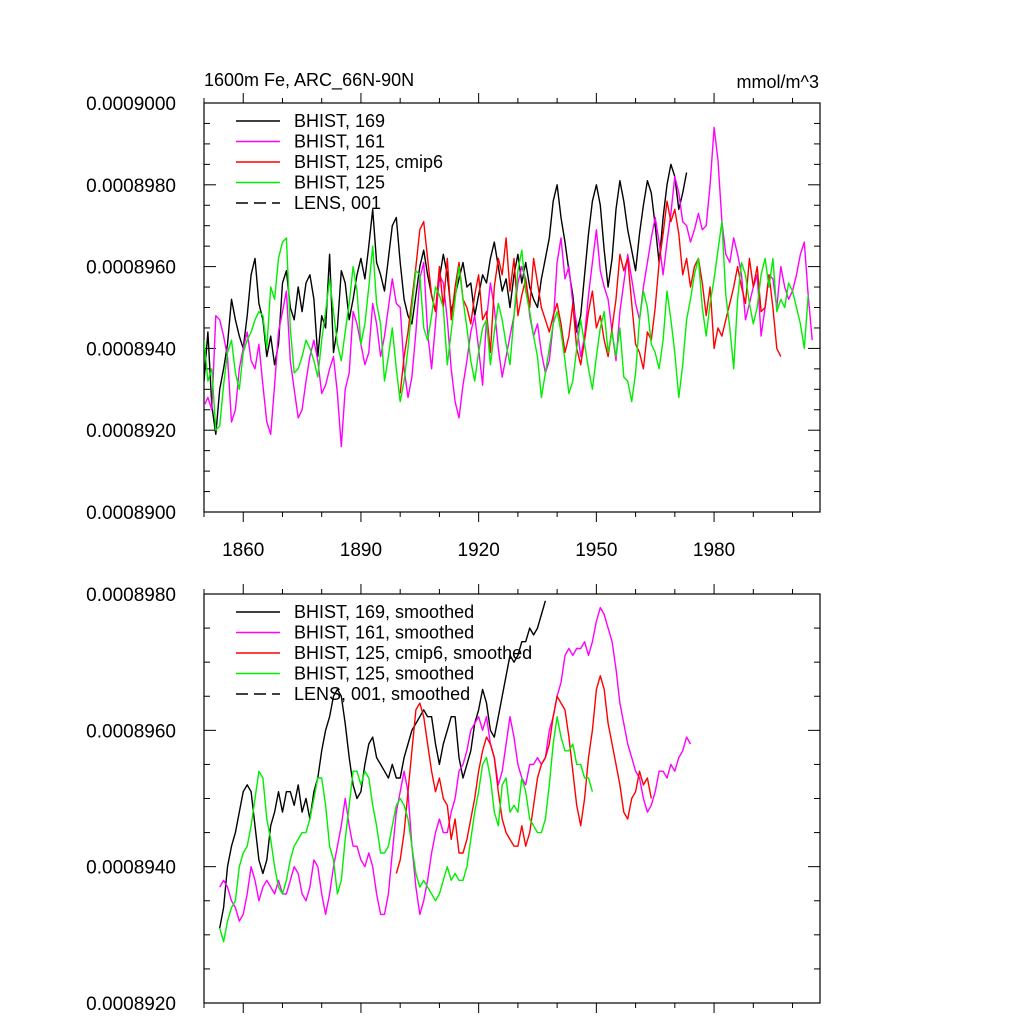 The width and height of the screenshot is (1024, 1024). I want to click on top-y-tick-label: 0.0009000, so click(131, 104).